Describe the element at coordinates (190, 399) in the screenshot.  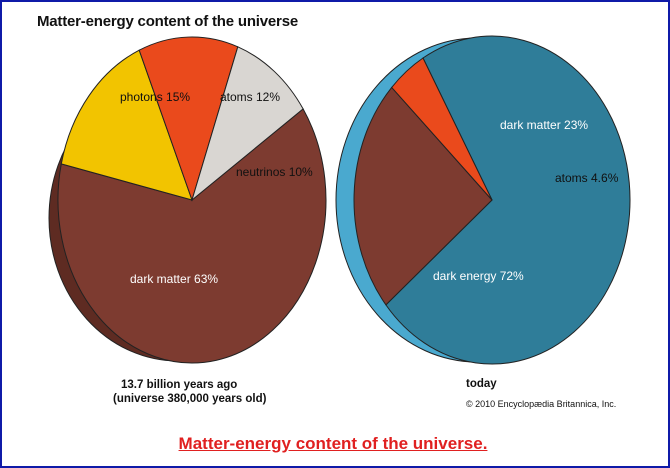
I see `caption-past-line2: (universe 380,000 years old)` at that location.